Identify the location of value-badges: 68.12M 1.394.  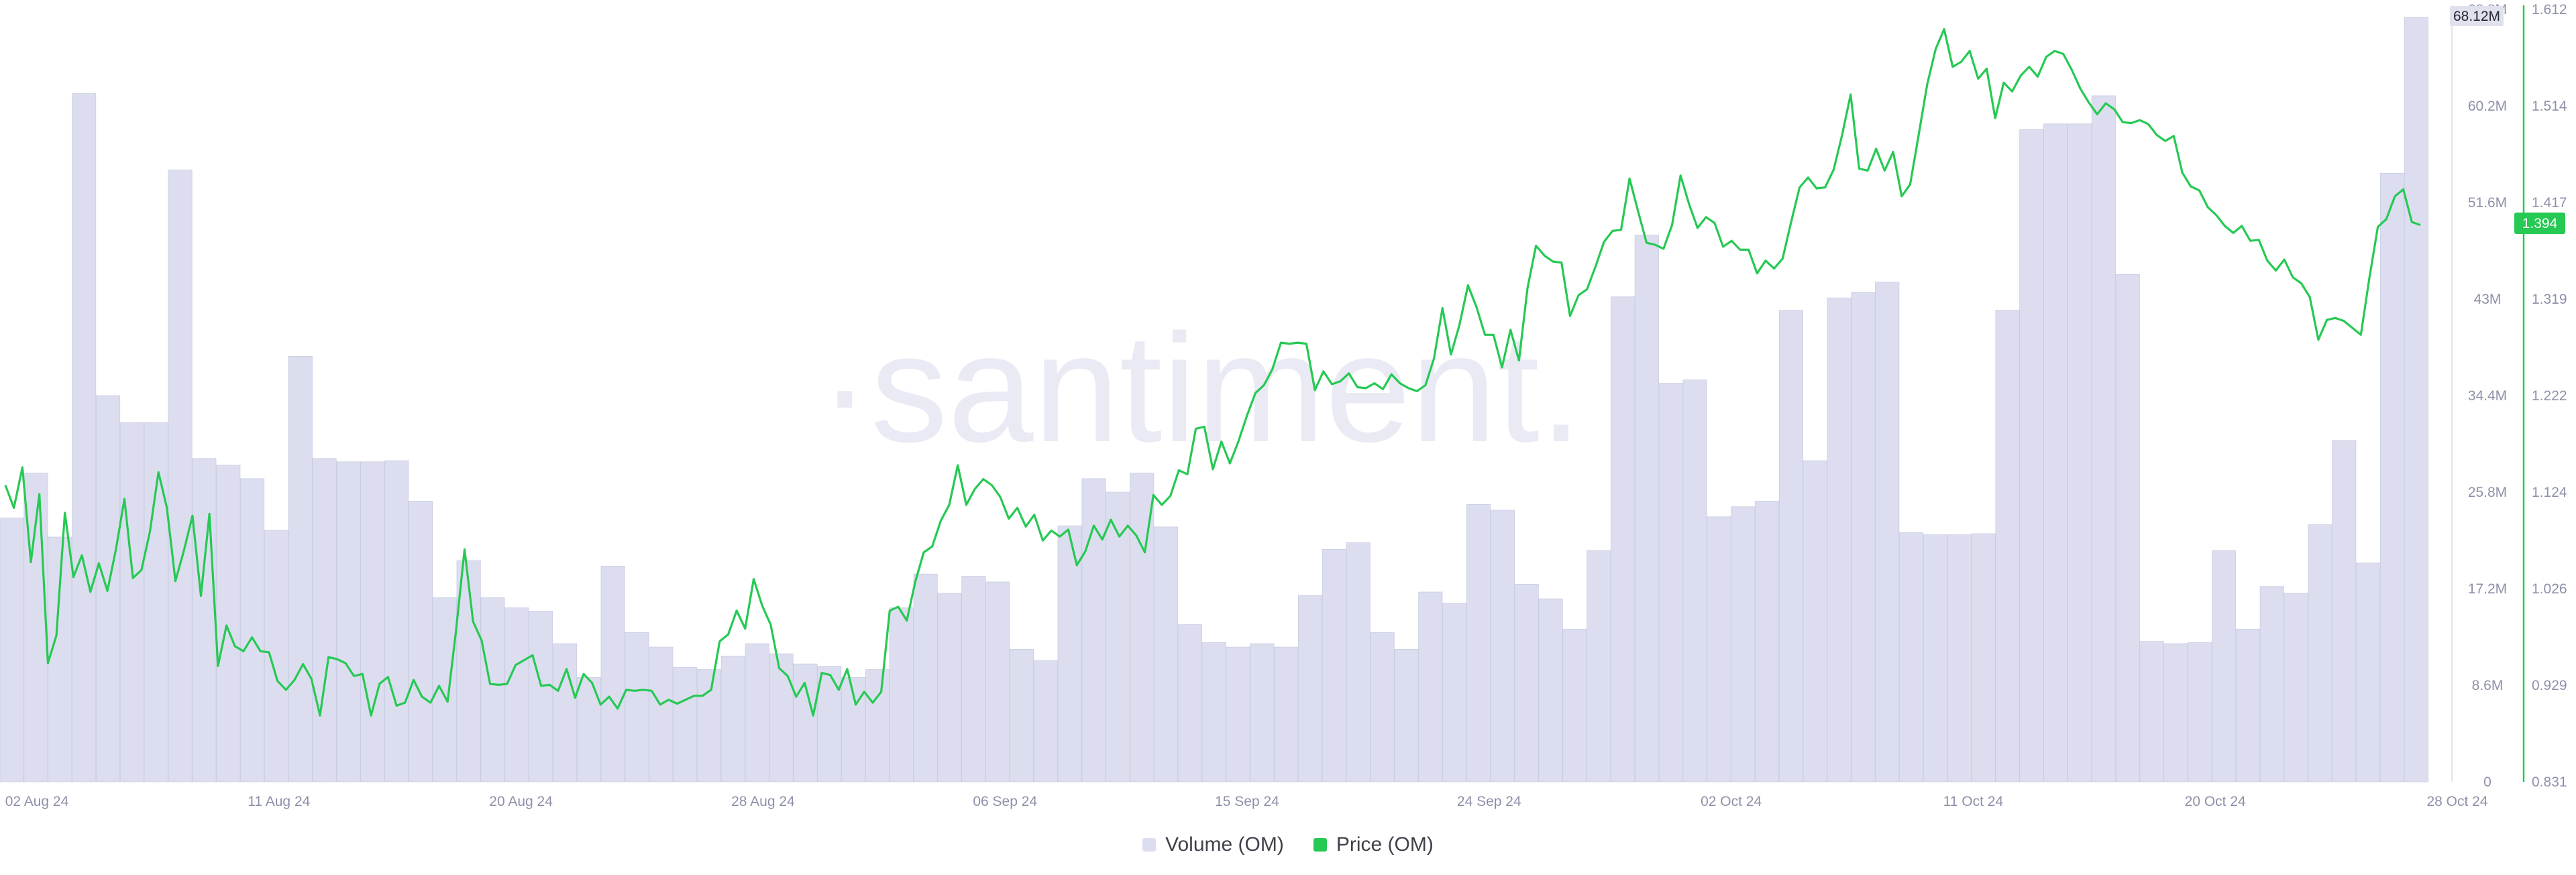
(2507, 120).